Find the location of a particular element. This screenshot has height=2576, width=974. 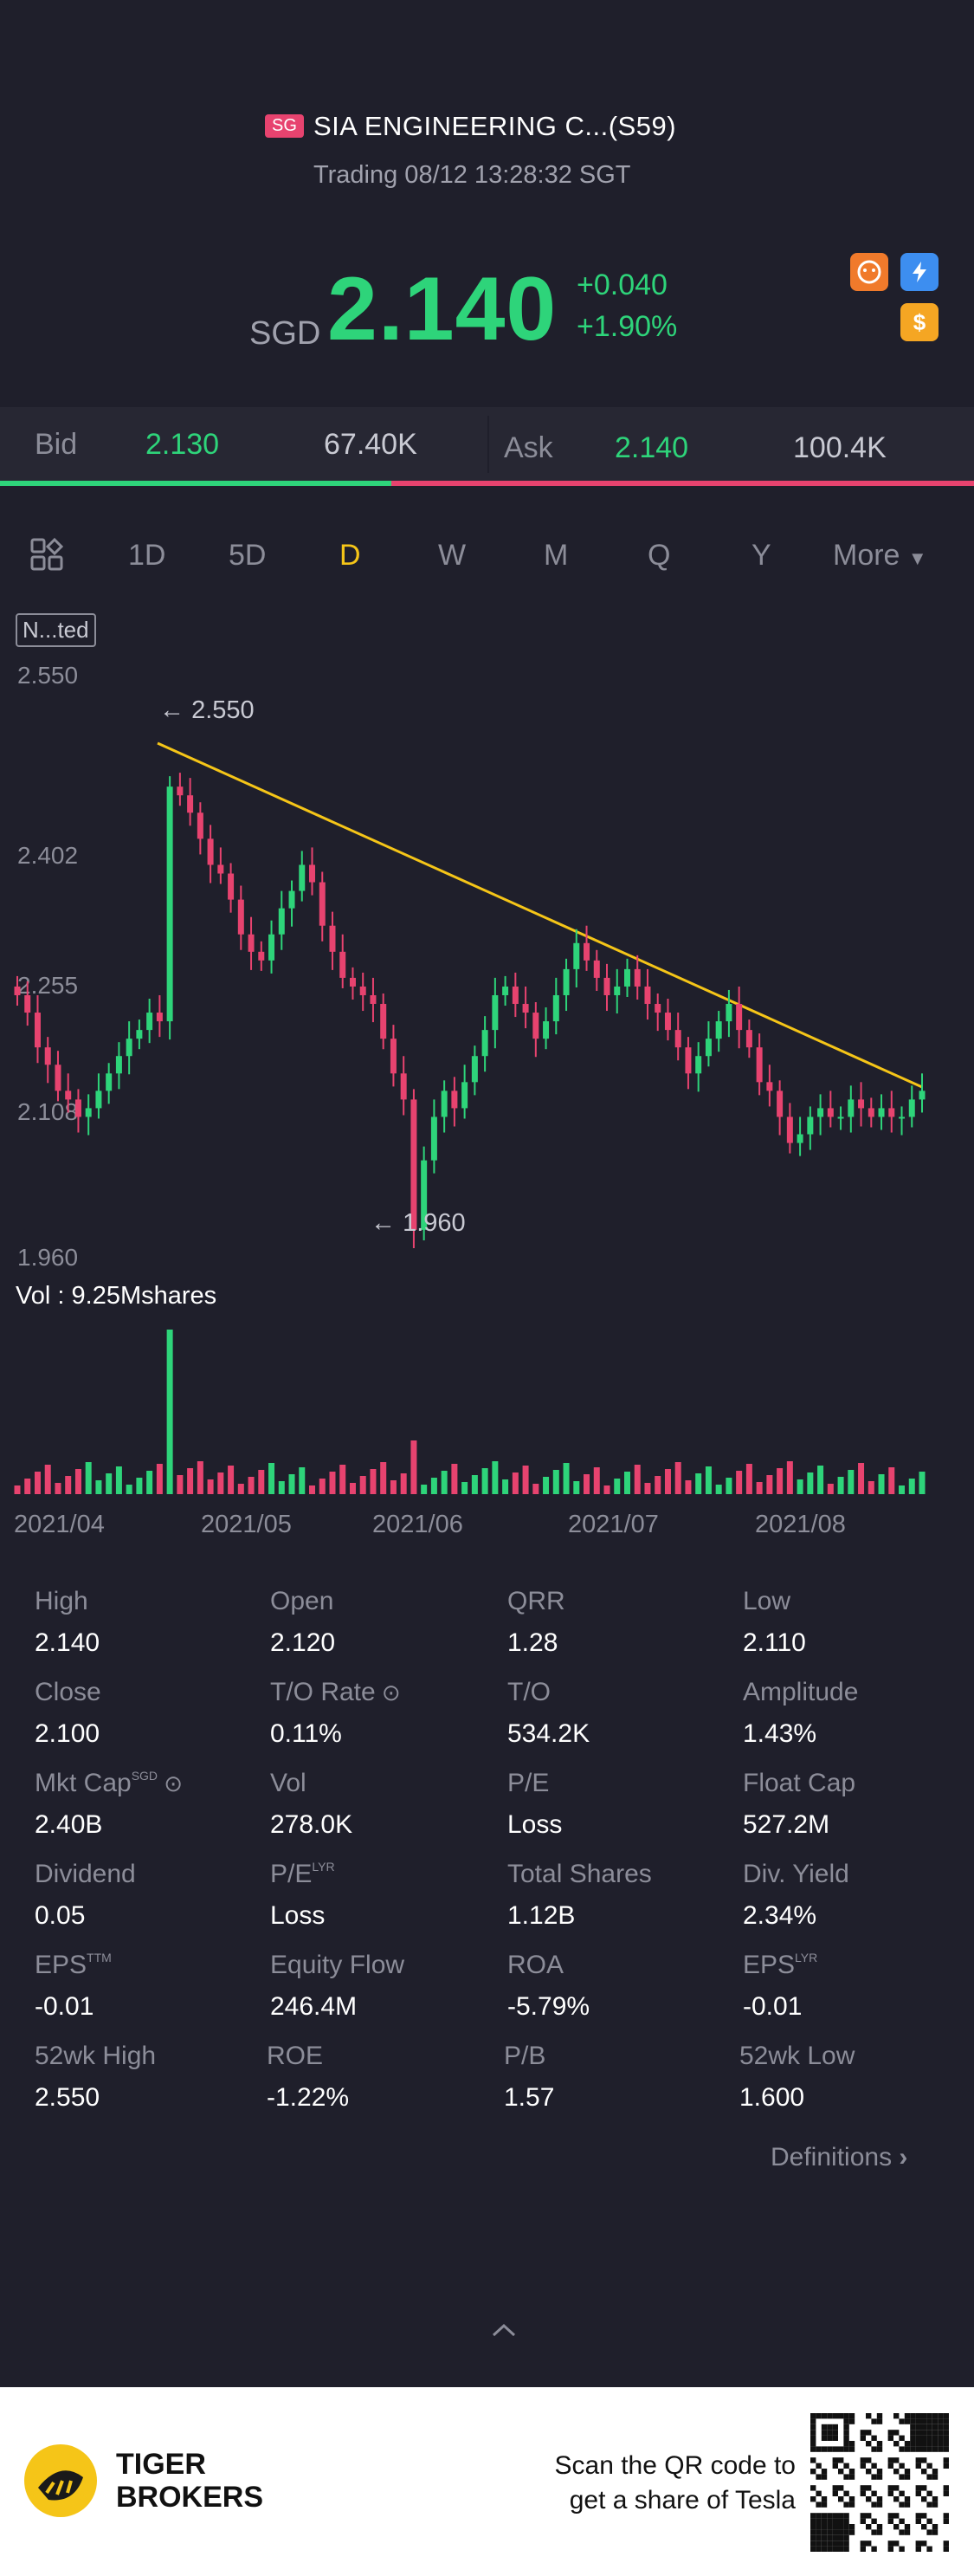

tab-more: More ▼ is located at coordinates (880, 556).